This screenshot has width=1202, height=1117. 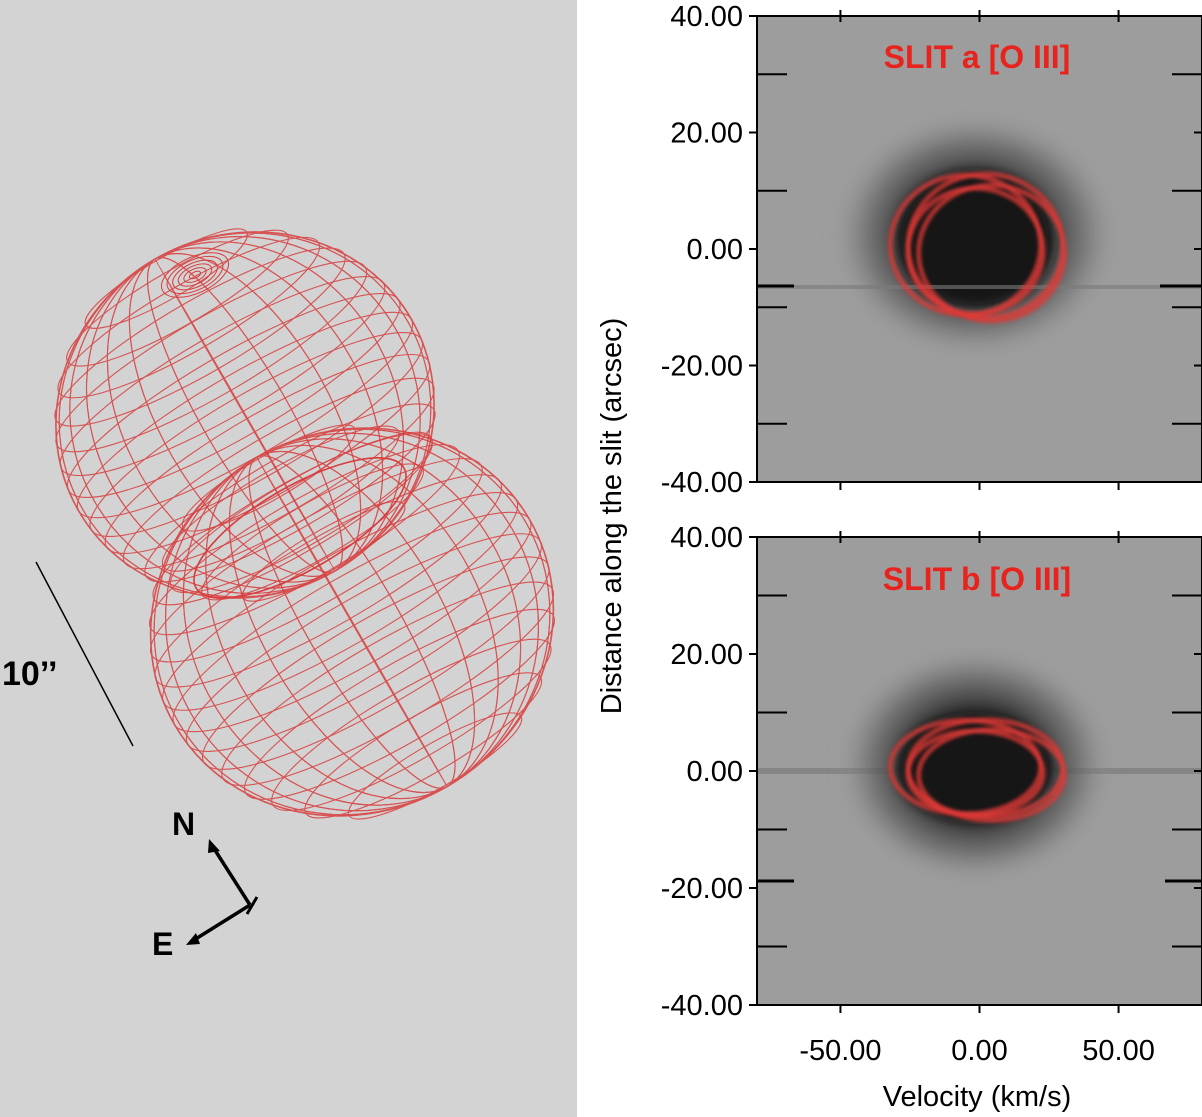 I want to click on x-tick-label: 50.00, so click(x=1118, y=1051).